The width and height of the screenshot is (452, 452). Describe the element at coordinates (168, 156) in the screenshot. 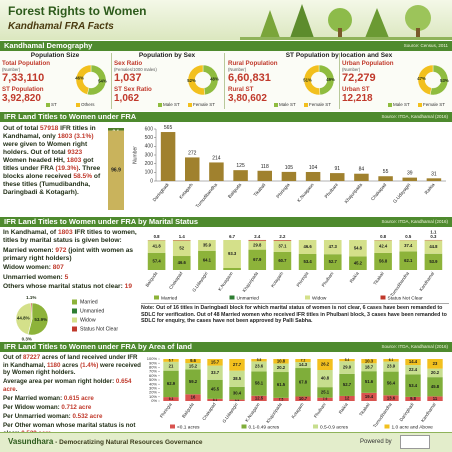

I see `bar` at that location.